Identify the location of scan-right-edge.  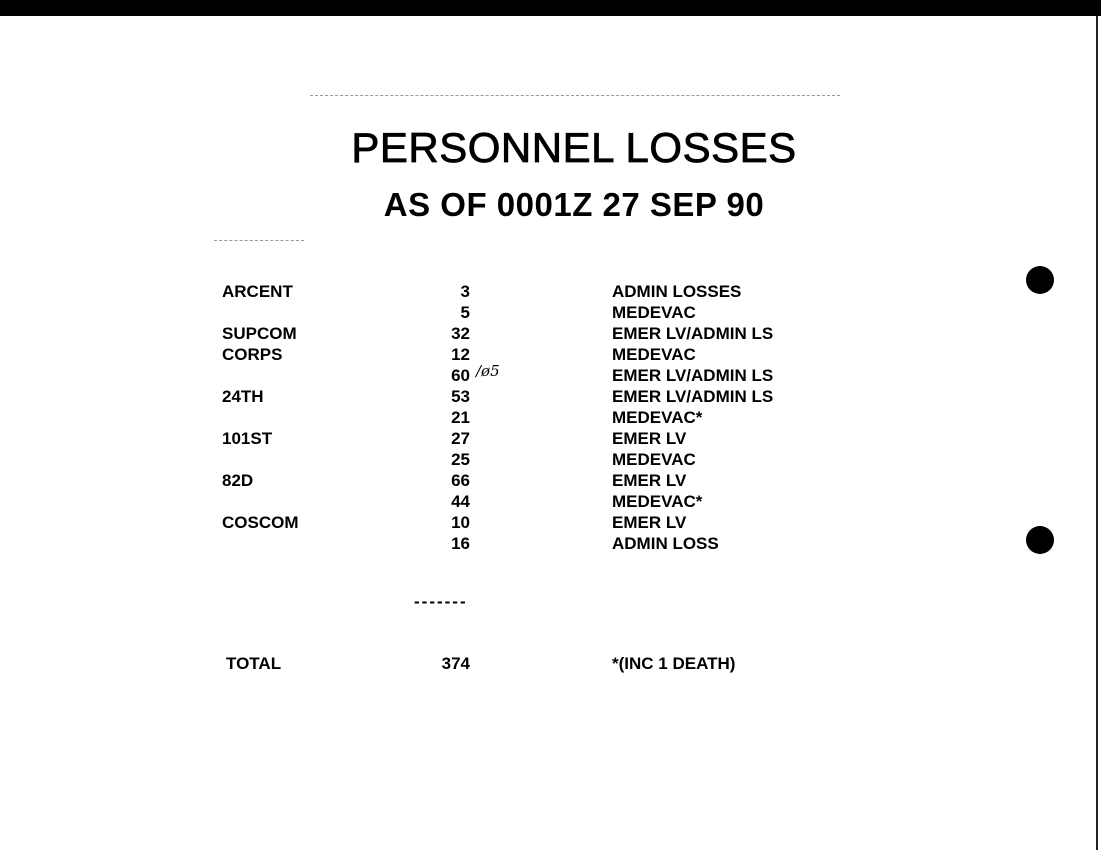
(1097, 433).